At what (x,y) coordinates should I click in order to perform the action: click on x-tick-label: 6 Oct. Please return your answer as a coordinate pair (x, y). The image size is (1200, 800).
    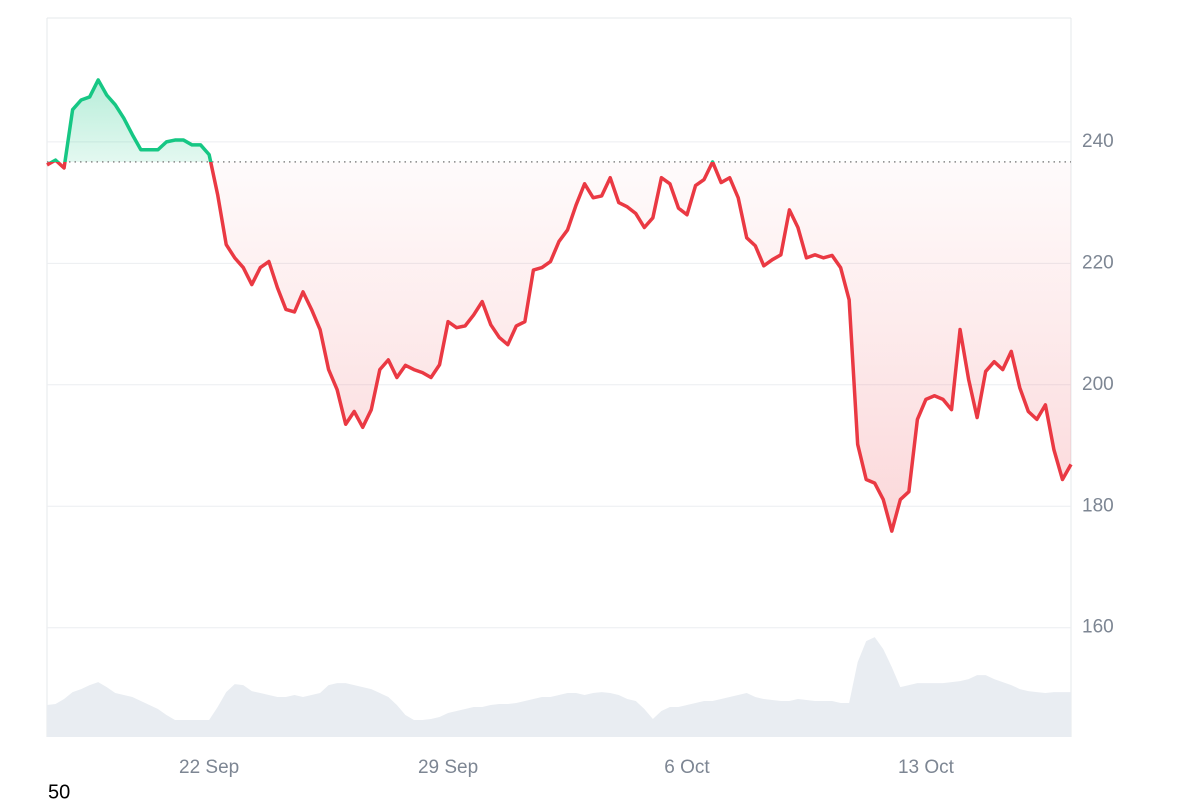
    Looking at the image, I should click on (687, 767).